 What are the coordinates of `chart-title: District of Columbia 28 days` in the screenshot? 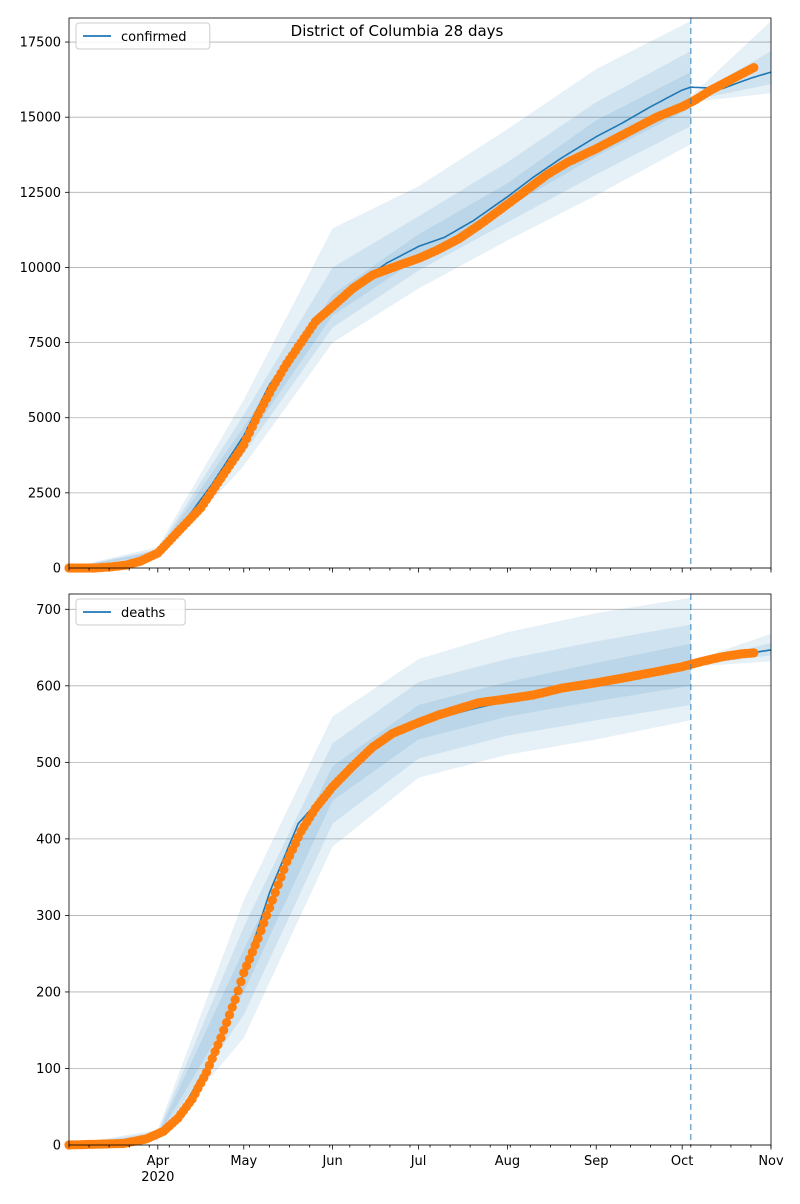 It's located at (397, 31).